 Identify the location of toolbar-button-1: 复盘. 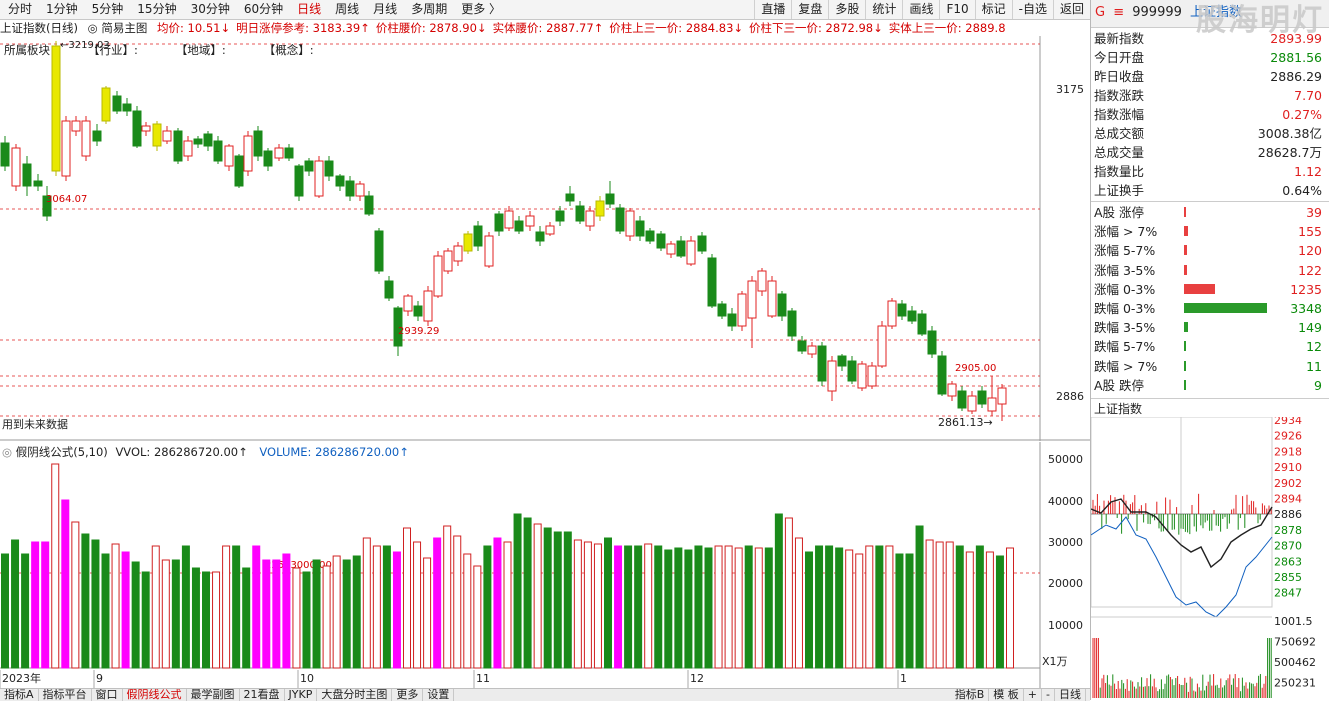
(809, 9).